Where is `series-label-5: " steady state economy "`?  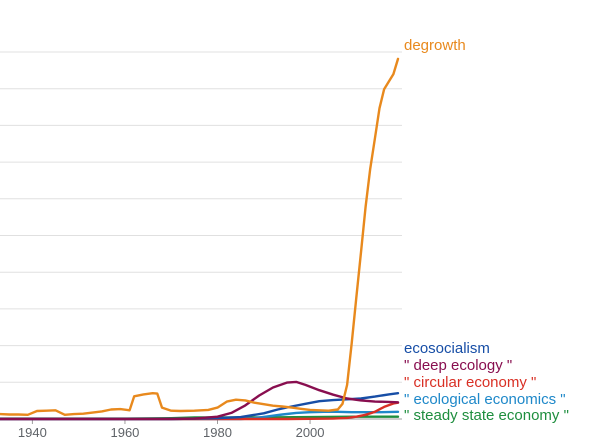 series-label-5: " steady state economy " is located at coordinates (486, 415).